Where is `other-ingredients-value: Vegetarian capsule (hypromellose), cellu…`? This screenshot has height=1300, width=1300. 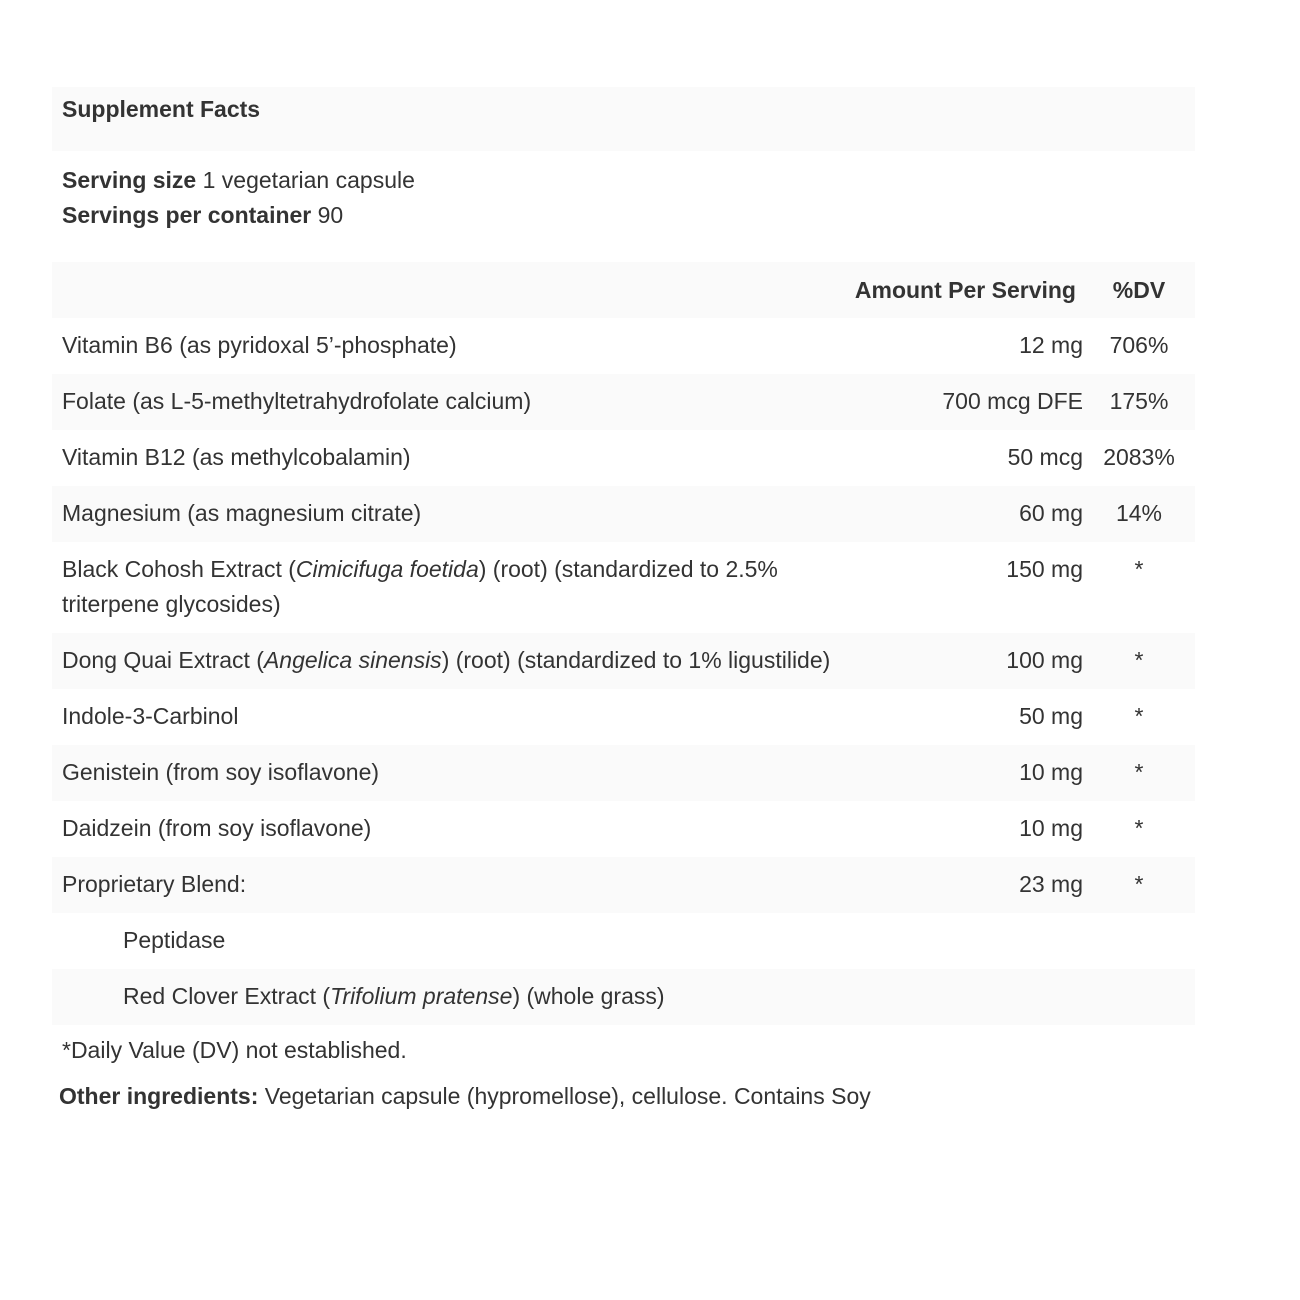 other-ingredients-value: Vegetarian capsule (hypromellose), cellu… is located at coordinates (564, 1096).